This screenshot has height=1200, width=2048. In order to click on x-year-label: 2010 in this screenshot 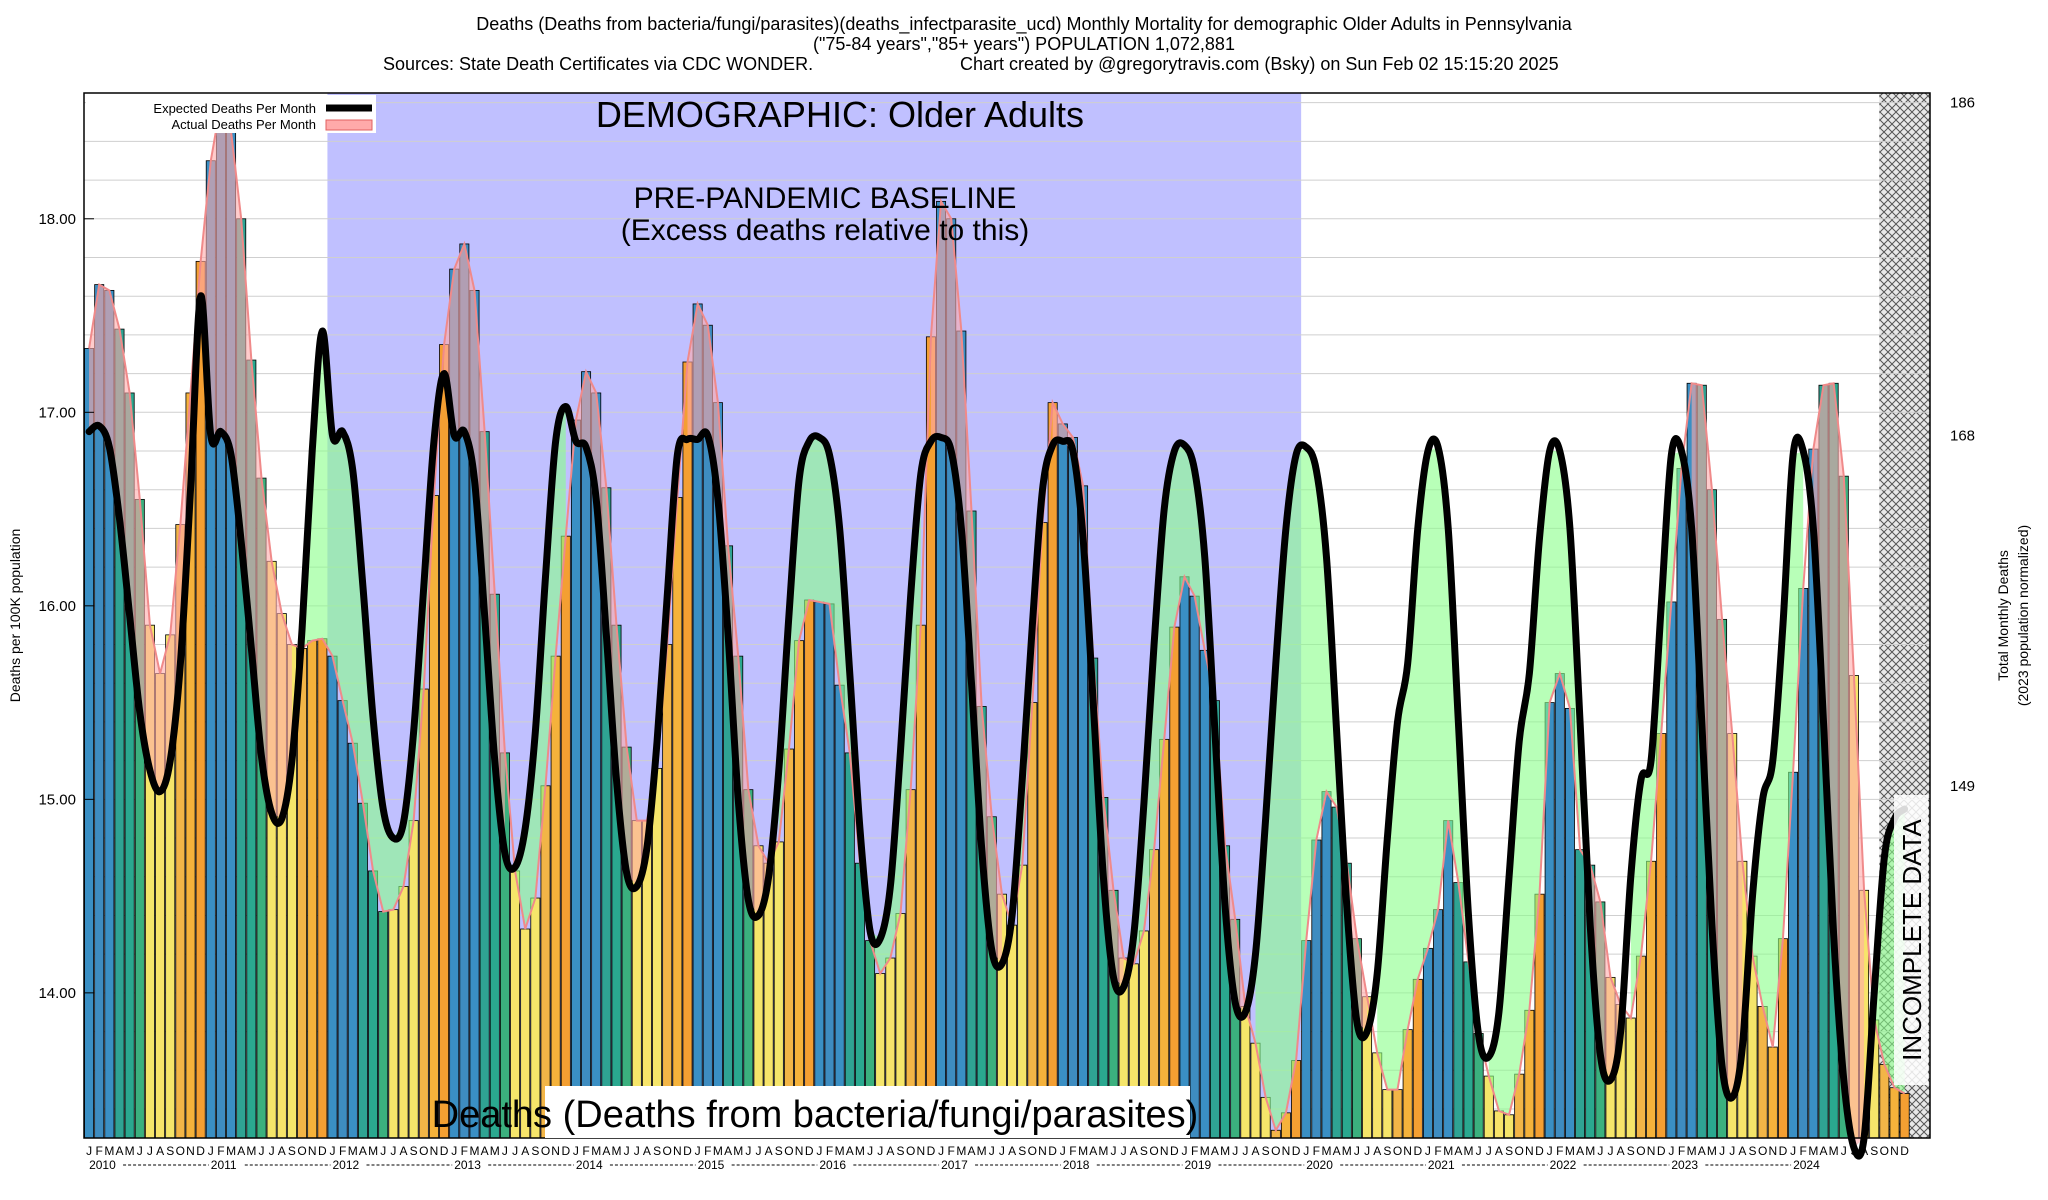, I will do `click(102, 1165)`.